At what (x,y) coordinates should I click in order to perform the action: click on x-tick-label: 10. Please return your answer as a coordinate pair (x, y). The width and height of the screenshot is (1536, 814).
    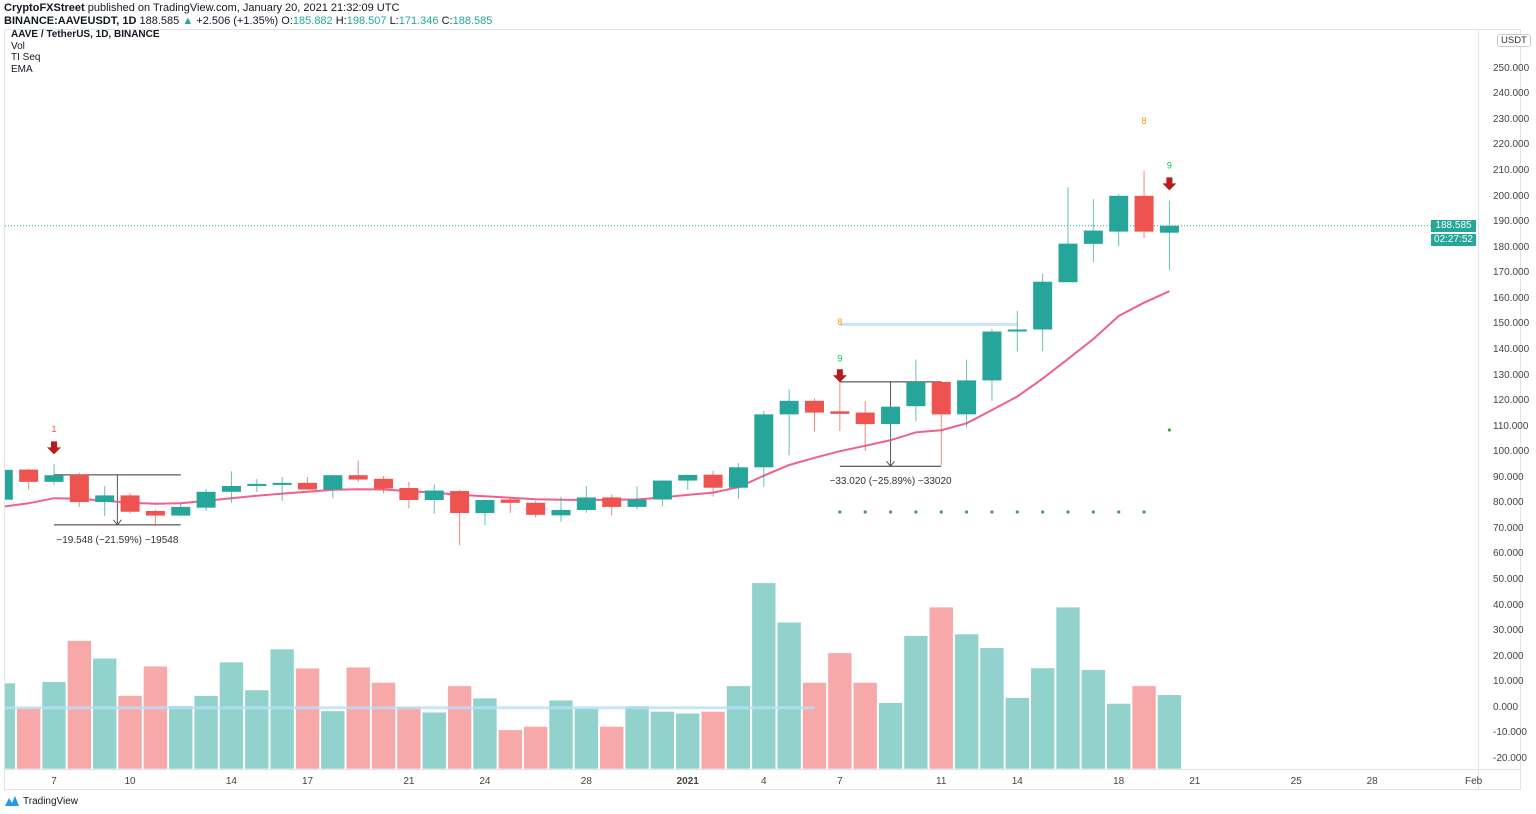
    Looking at the image, I should click on (130, 781).